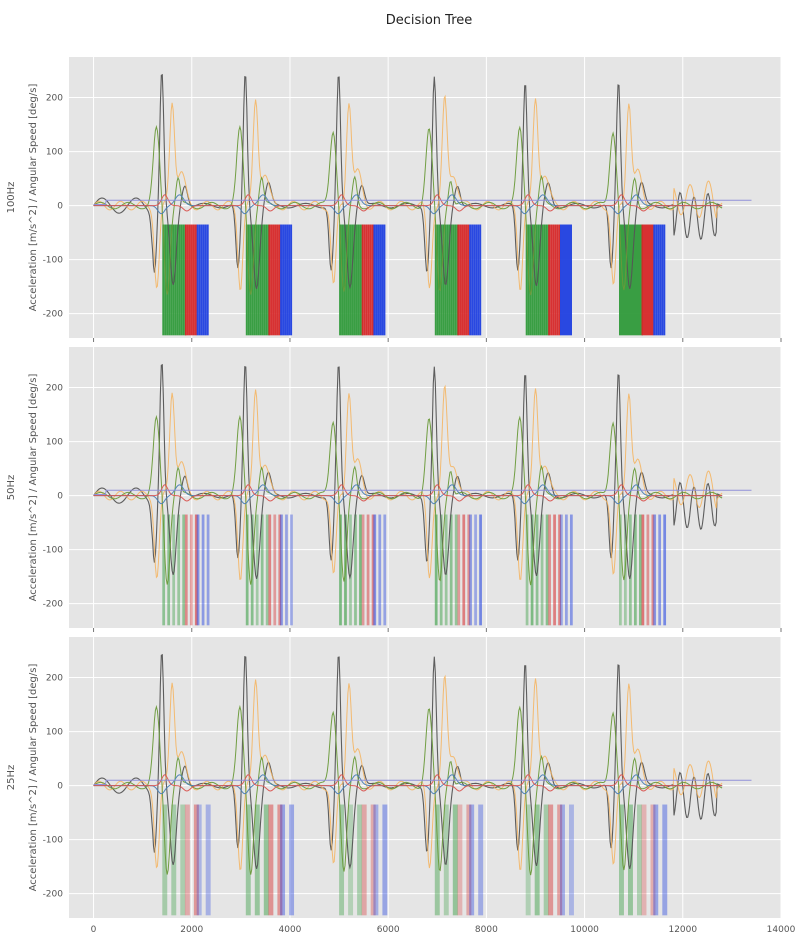 The width and height of the screenshot is (800, 942). Describe the element at coordinates (54, 389) in the screenshot. I see `y-tick-label: 200` at that location.